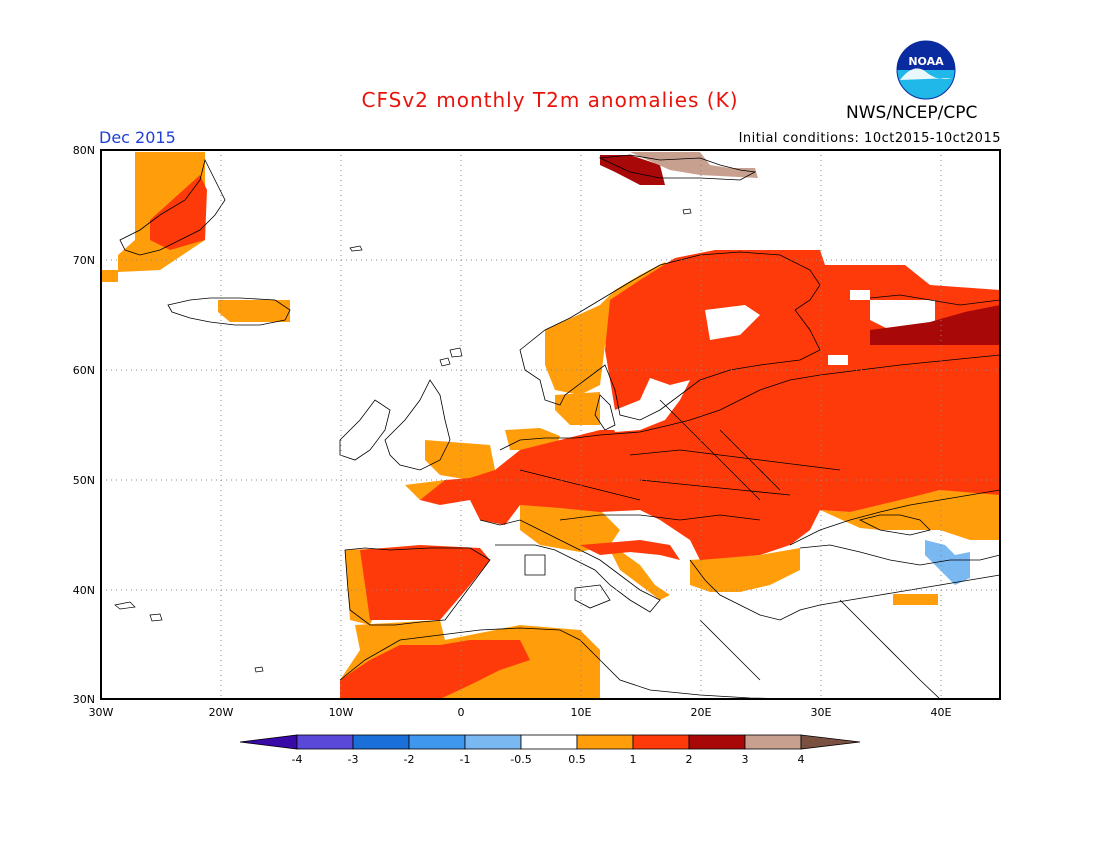 The height and width of the screenshot is (850, 1100). Describe the element at coordinates (689, 759) in the screenshot. I see `legend-tick: 2` at that location.